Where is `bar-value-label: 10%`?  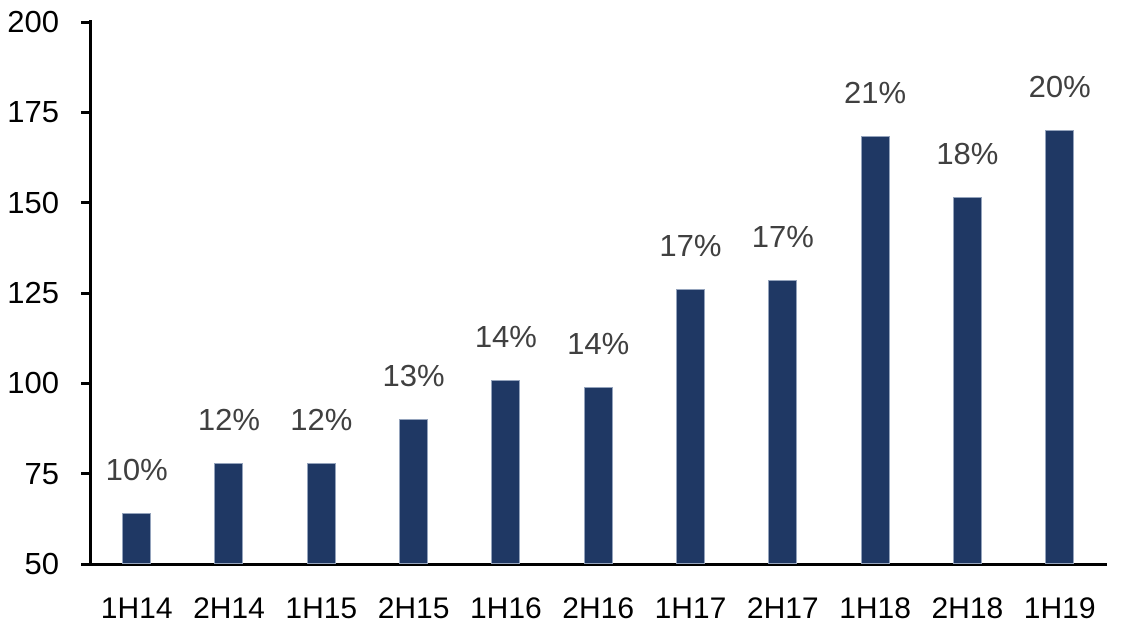
bar-value-label: 10% is located at coordinates (136, 470).